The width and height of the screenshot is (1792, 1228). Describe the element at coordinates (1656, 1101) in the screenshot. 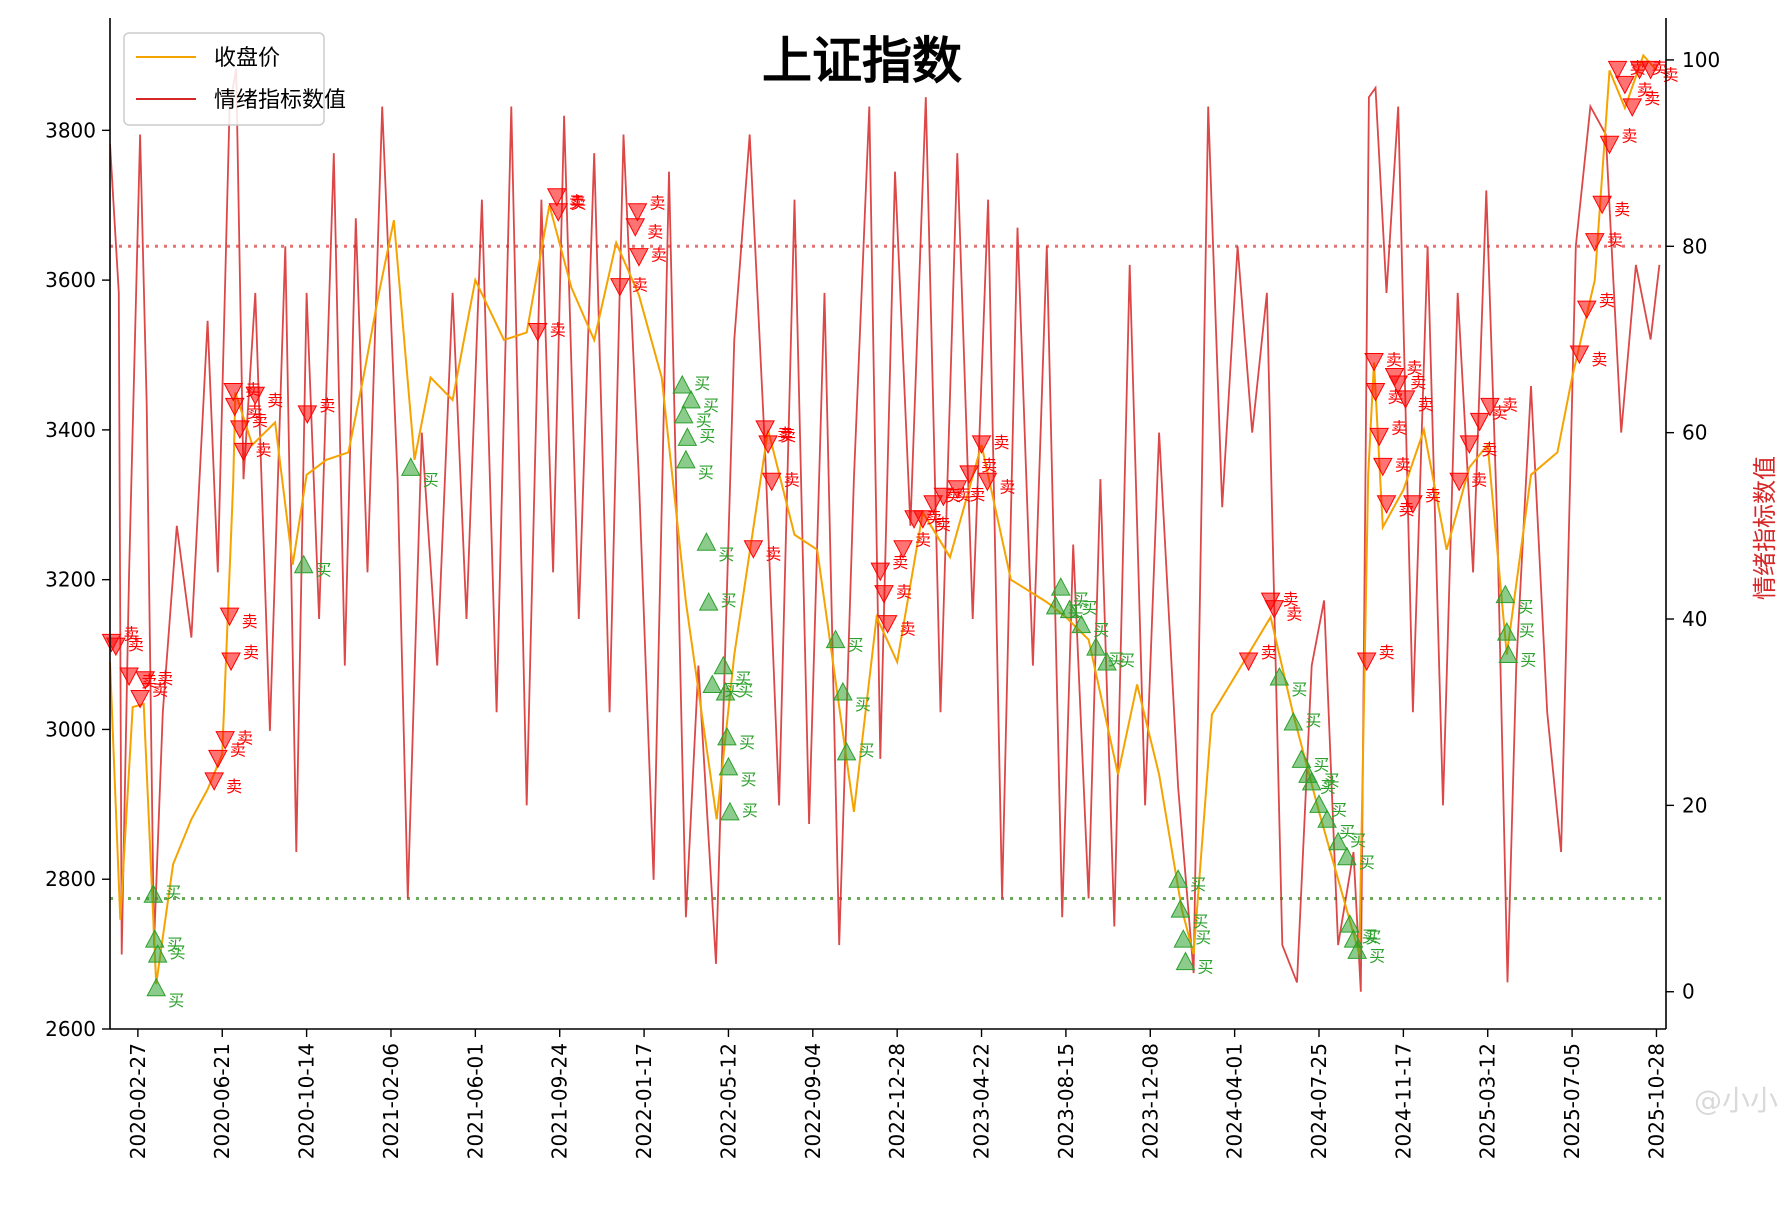

I see `x-tick-label: 2025-10-28` at that location.